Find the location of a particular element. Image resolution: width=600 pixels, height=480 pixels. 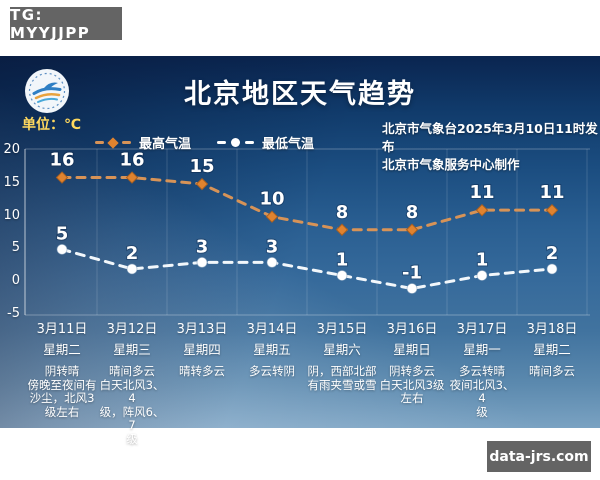

y-axis-tick: -5 is located at coordinates (13, 313).